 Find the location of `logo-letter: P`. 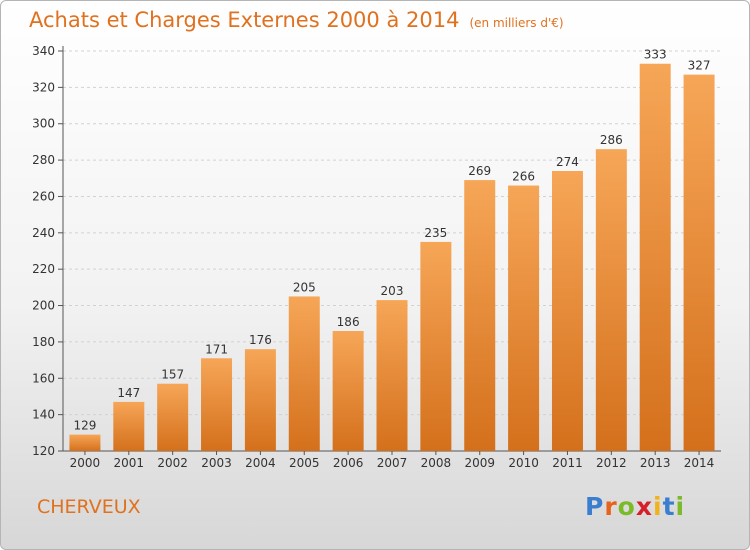

logo-letter: P is located at coordinates (595, 506).